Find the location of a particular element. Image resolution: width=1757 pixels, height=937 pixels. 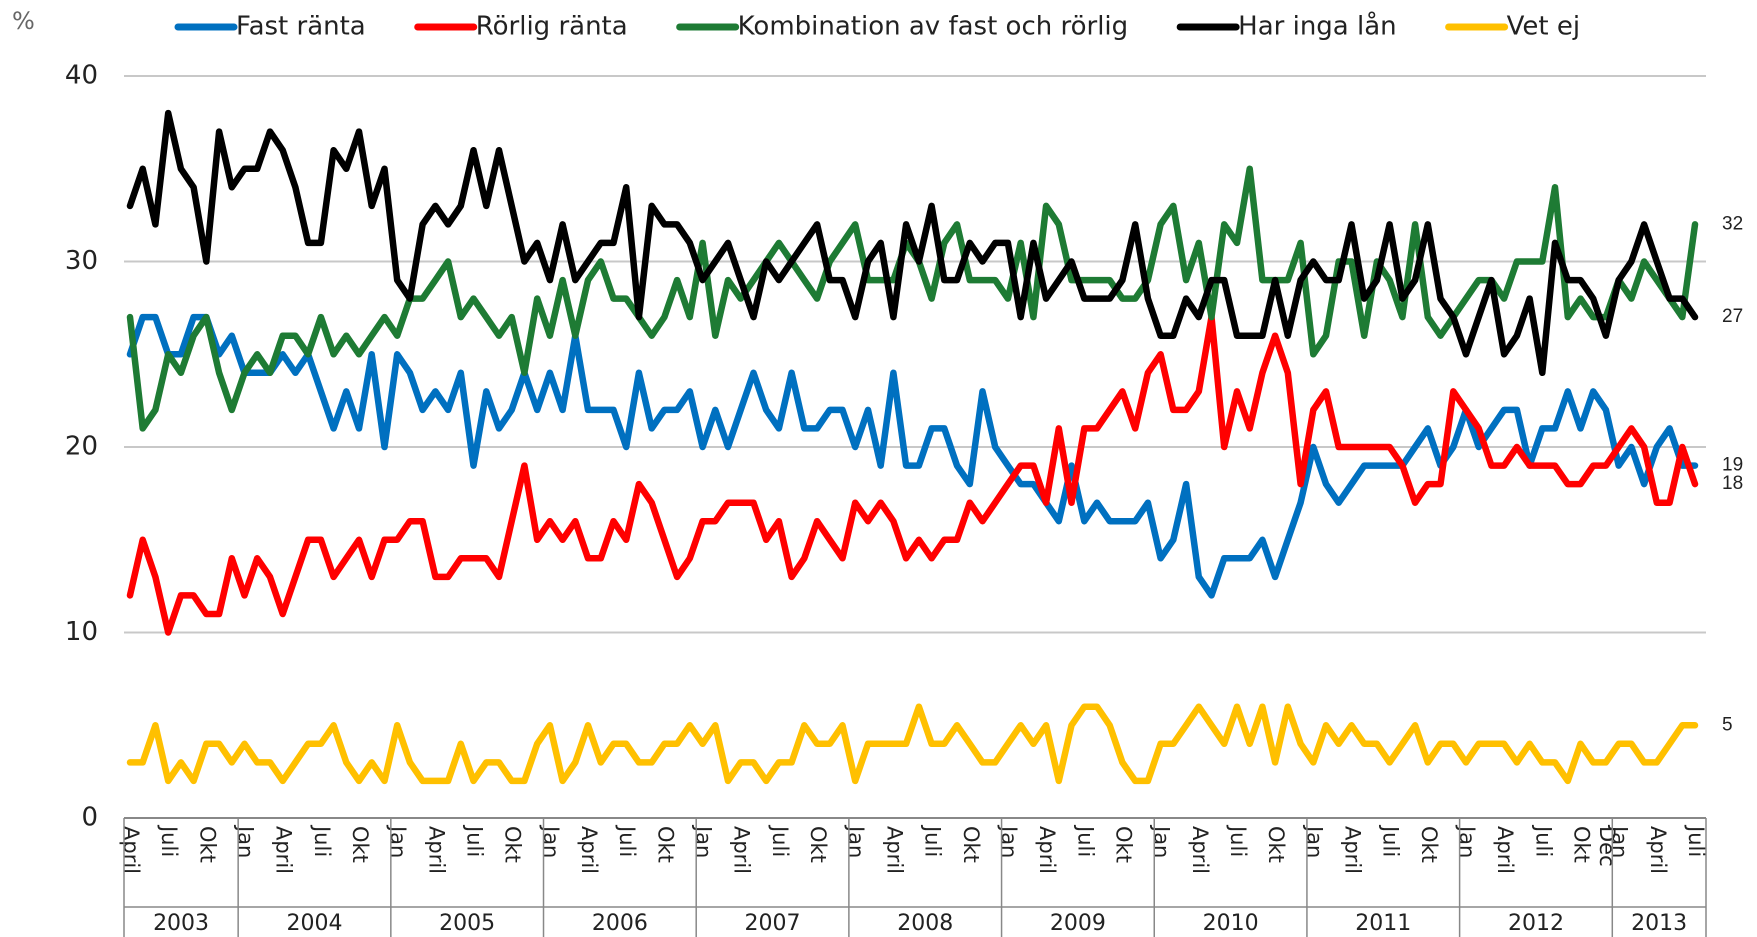

year-label: 2005 is located at coordinates (467, 923).